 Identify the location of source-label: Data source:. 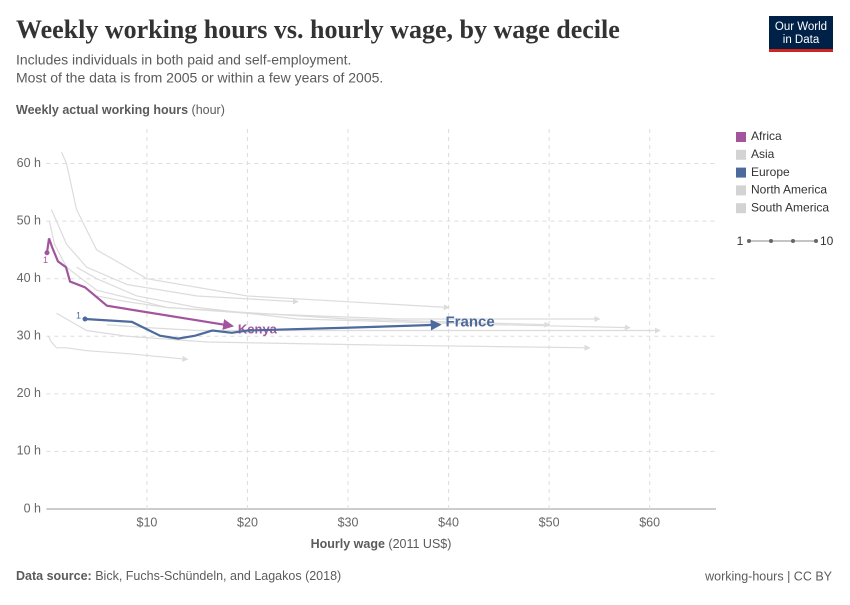
(54, 576).